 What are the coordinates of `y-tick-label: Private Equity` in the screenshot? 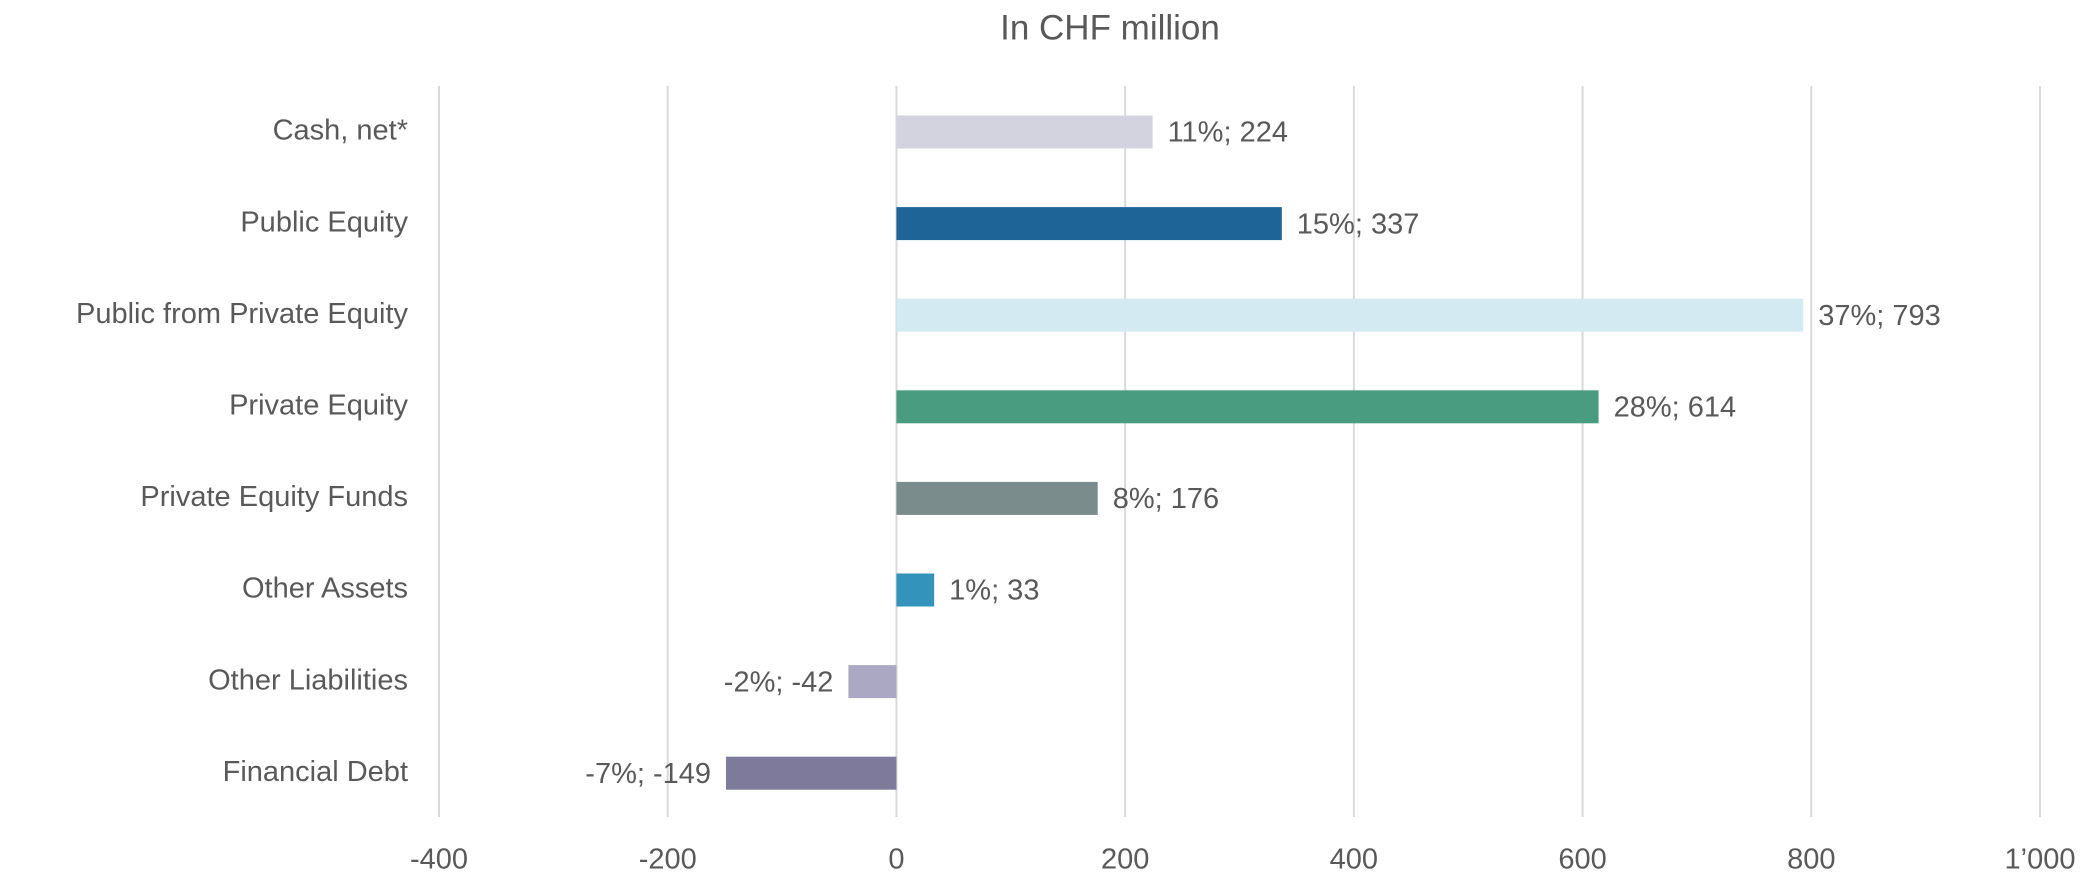 It's located at (318, 405).